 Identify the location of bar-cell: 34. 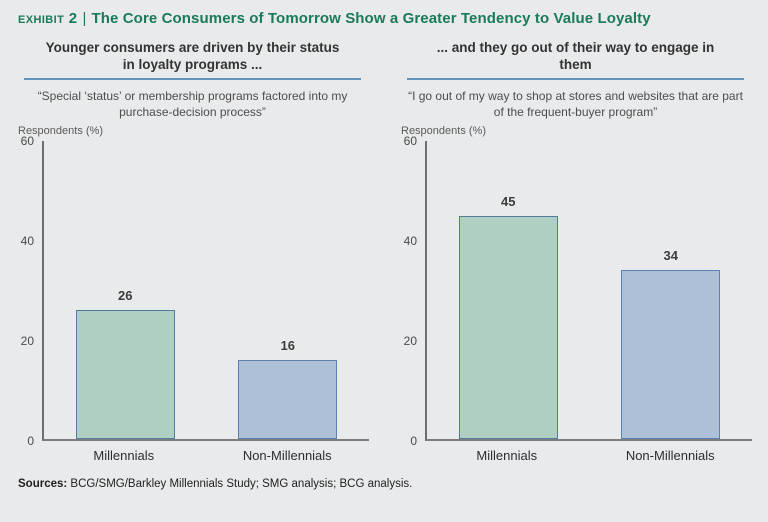
(671, 290).